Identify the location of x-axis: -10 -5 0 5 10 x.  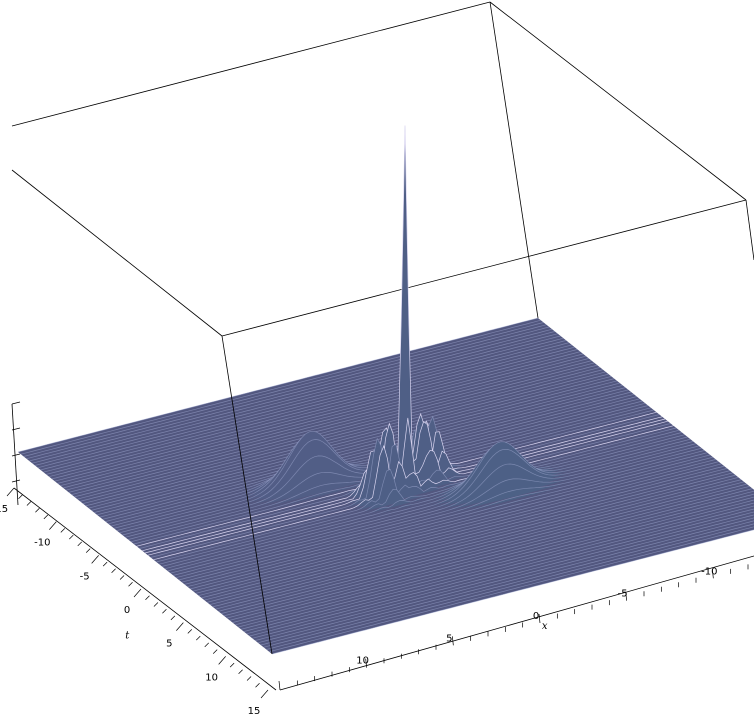
(516, 623).